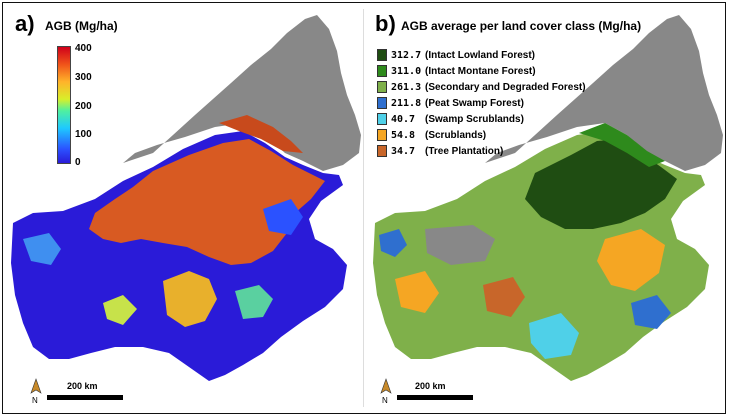 The image size is (730, 418). What do you see at coordinates (521, 26) in the screenshot?
I see `panel-b-title: AGB average per land cover class (Mg/ha)` at bounding box center [521, 26].